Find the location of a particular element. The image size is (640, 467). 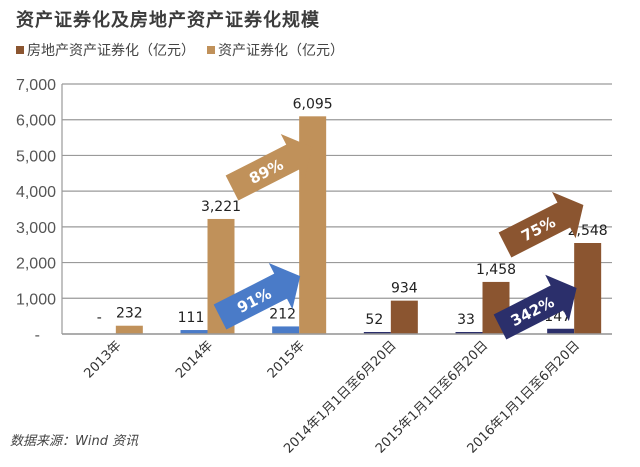

bar-value-label: 232 is located at coordinates (129, 314).